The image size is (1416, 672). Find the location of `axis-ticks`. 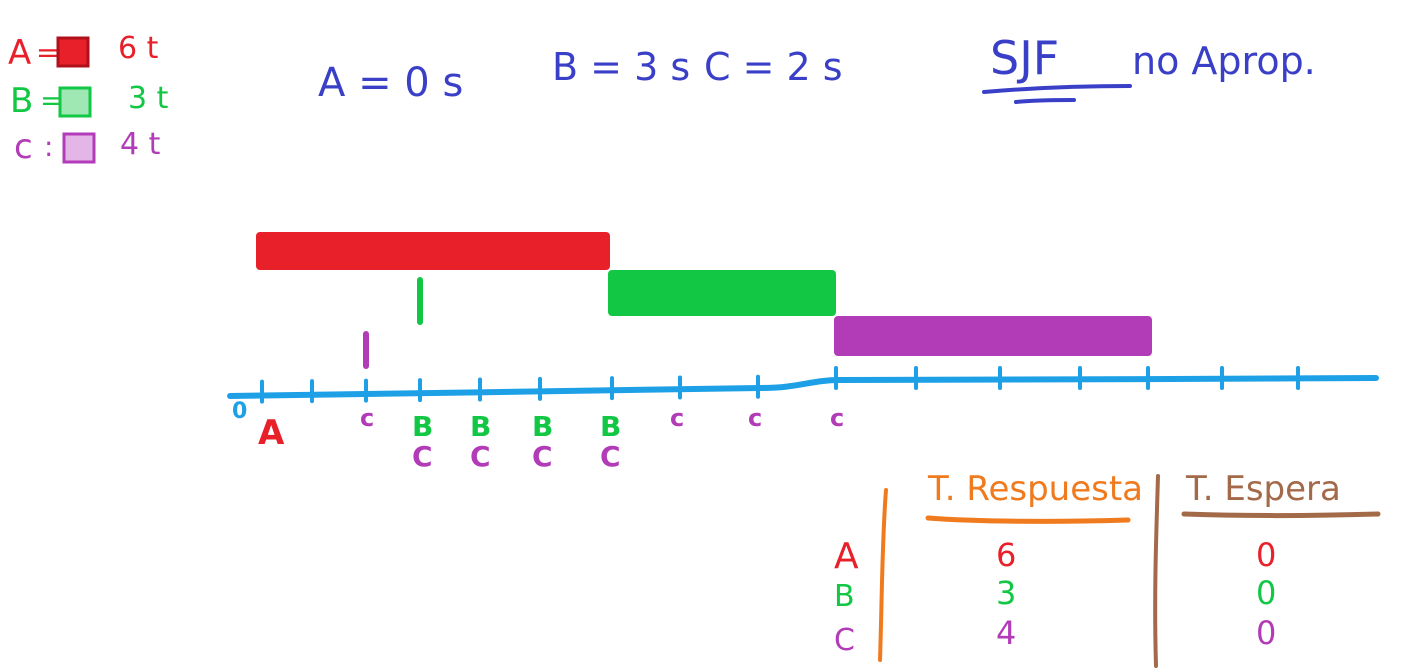

axis-ticks is located at coordinates (780, 385).